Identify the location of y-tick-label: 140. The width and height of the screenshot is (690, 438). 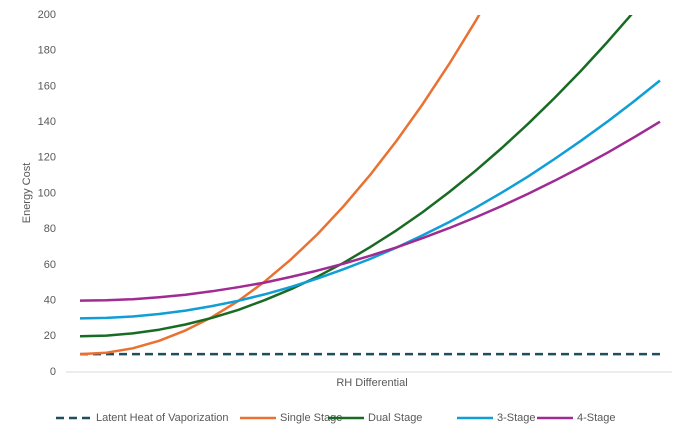
(47, 122).